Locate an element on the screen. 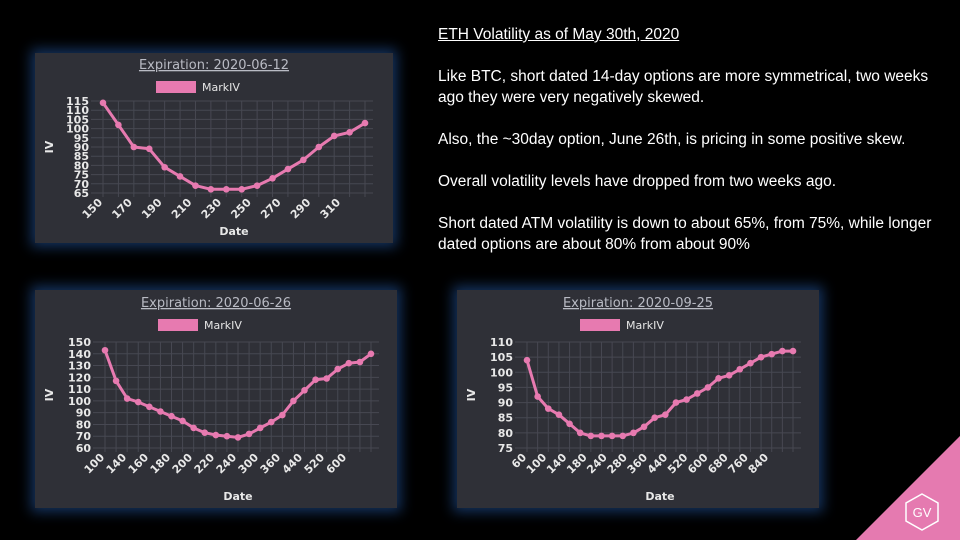  y-axis-label: IV is located at coordinates (49, 146).